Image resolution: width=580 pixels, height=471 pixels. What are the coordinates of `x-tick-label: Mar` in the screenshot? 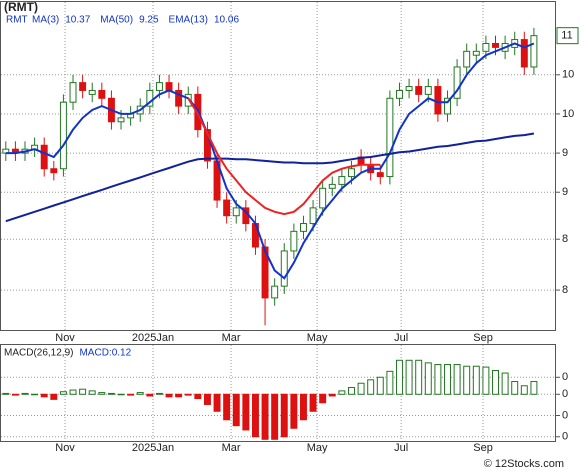 It's located at (231, 448).